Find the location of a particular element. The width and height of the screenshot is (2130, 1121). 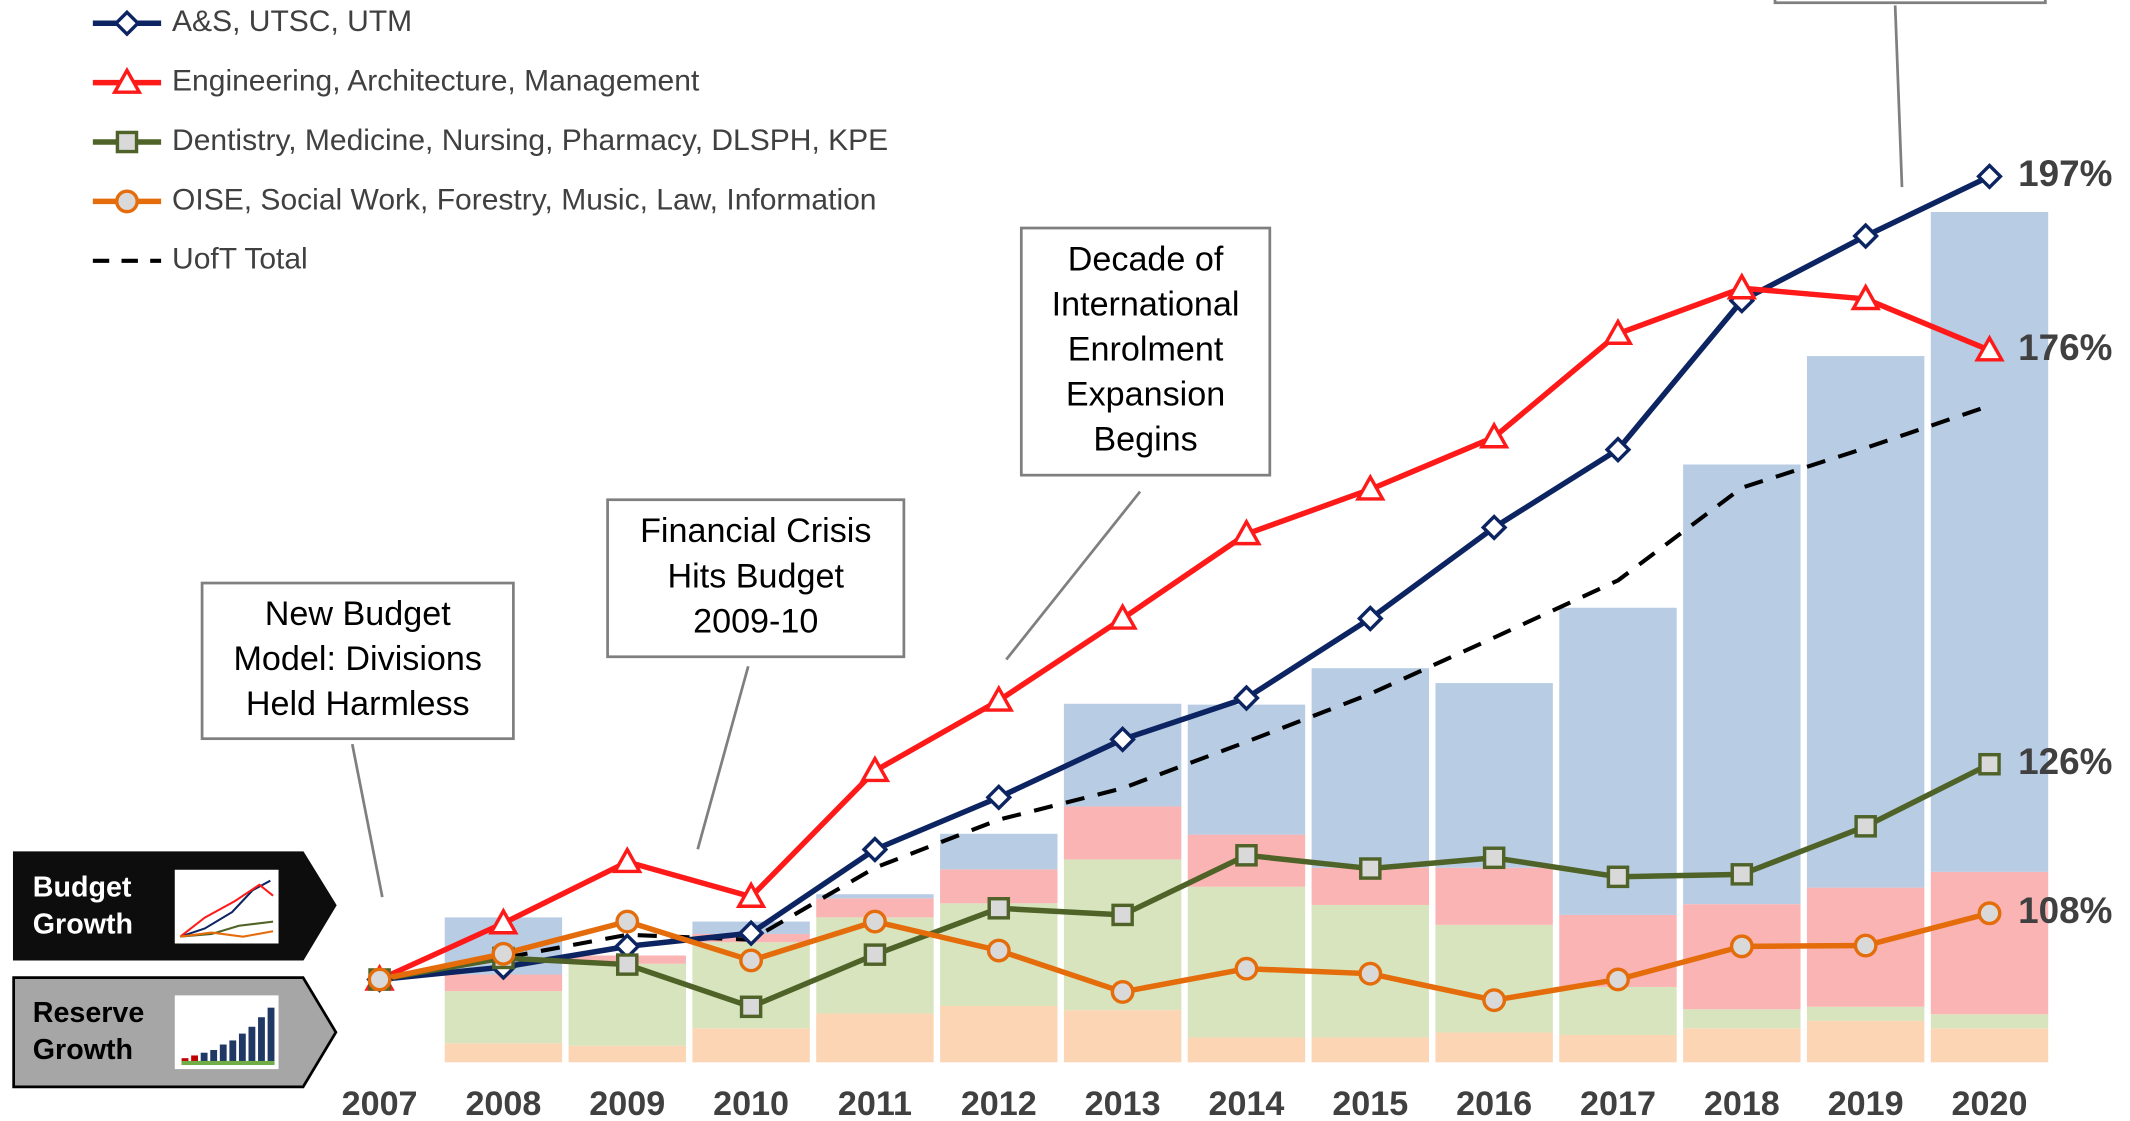

legend-label: UofT Total is located at coordinates (240, 259).